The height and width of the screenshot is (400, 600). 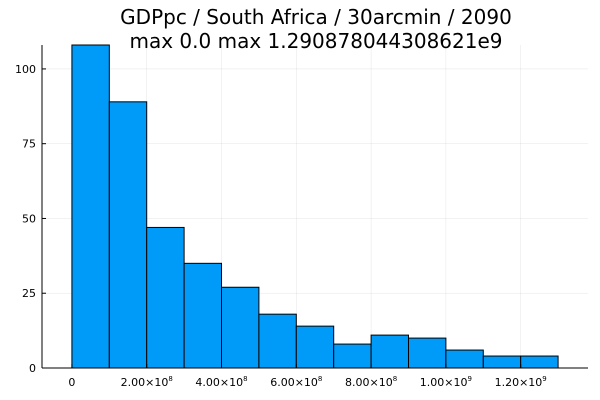 I want to click on y-tick-label: 75, so click(x=29, y=144).